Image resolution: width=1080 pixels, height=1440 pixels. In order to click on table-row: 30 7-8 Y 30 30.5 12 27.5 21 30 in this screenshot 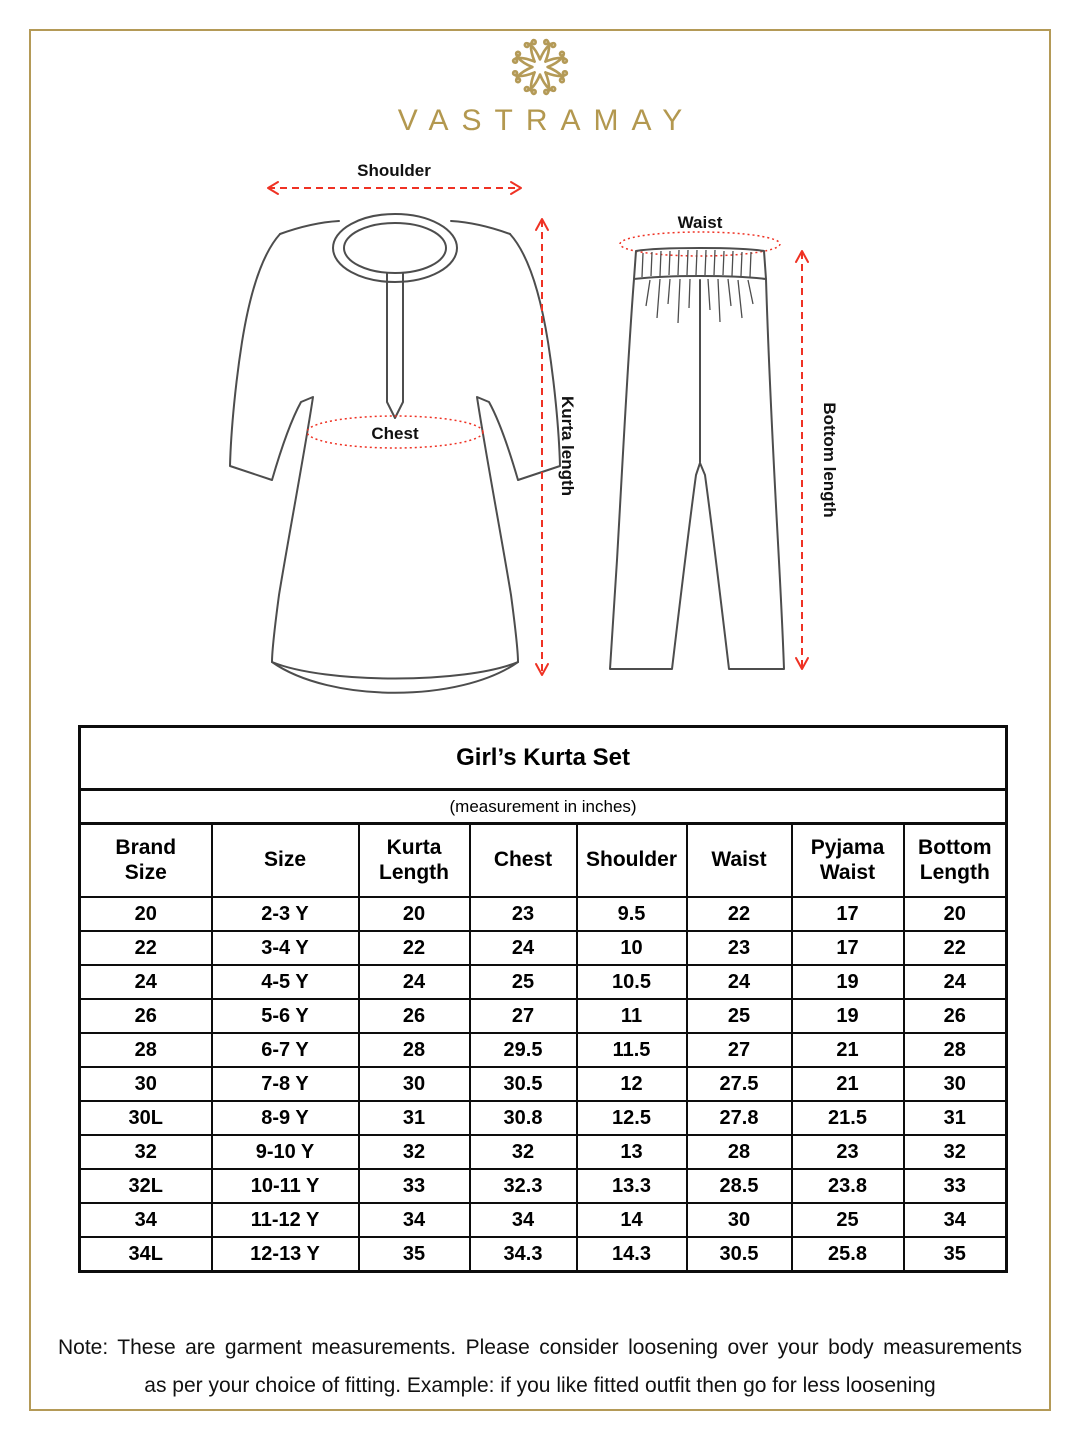, I will do `click(543, 1084)`.